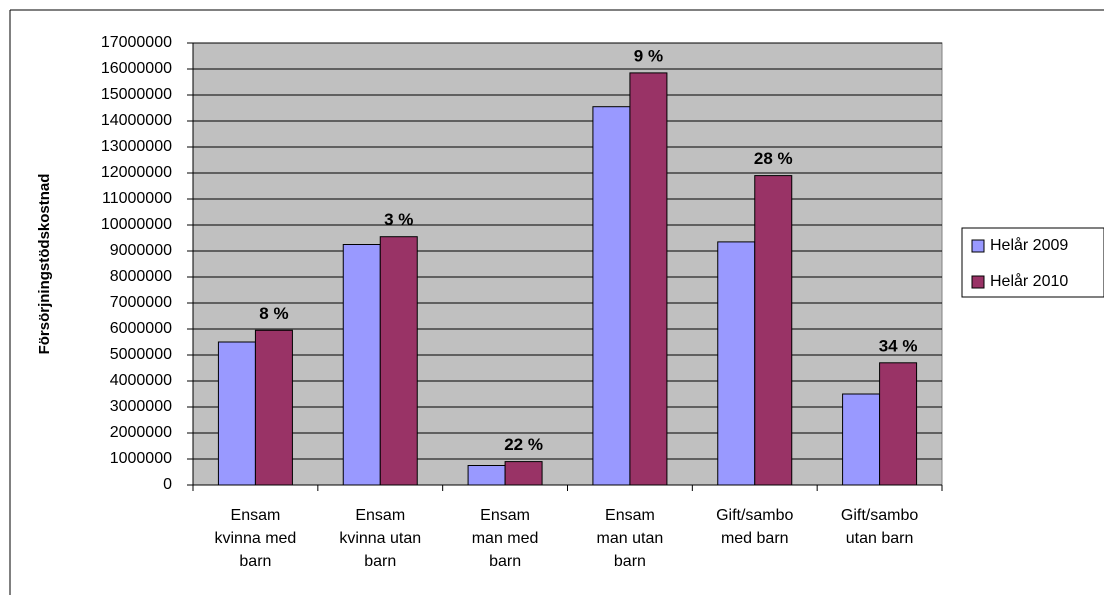 This screenshot has height=595, width=1104. What do you see at coordinates (755, 538) in the screenshot?
I see `x-tick-label: med barn` at bounding box center [755, 538].